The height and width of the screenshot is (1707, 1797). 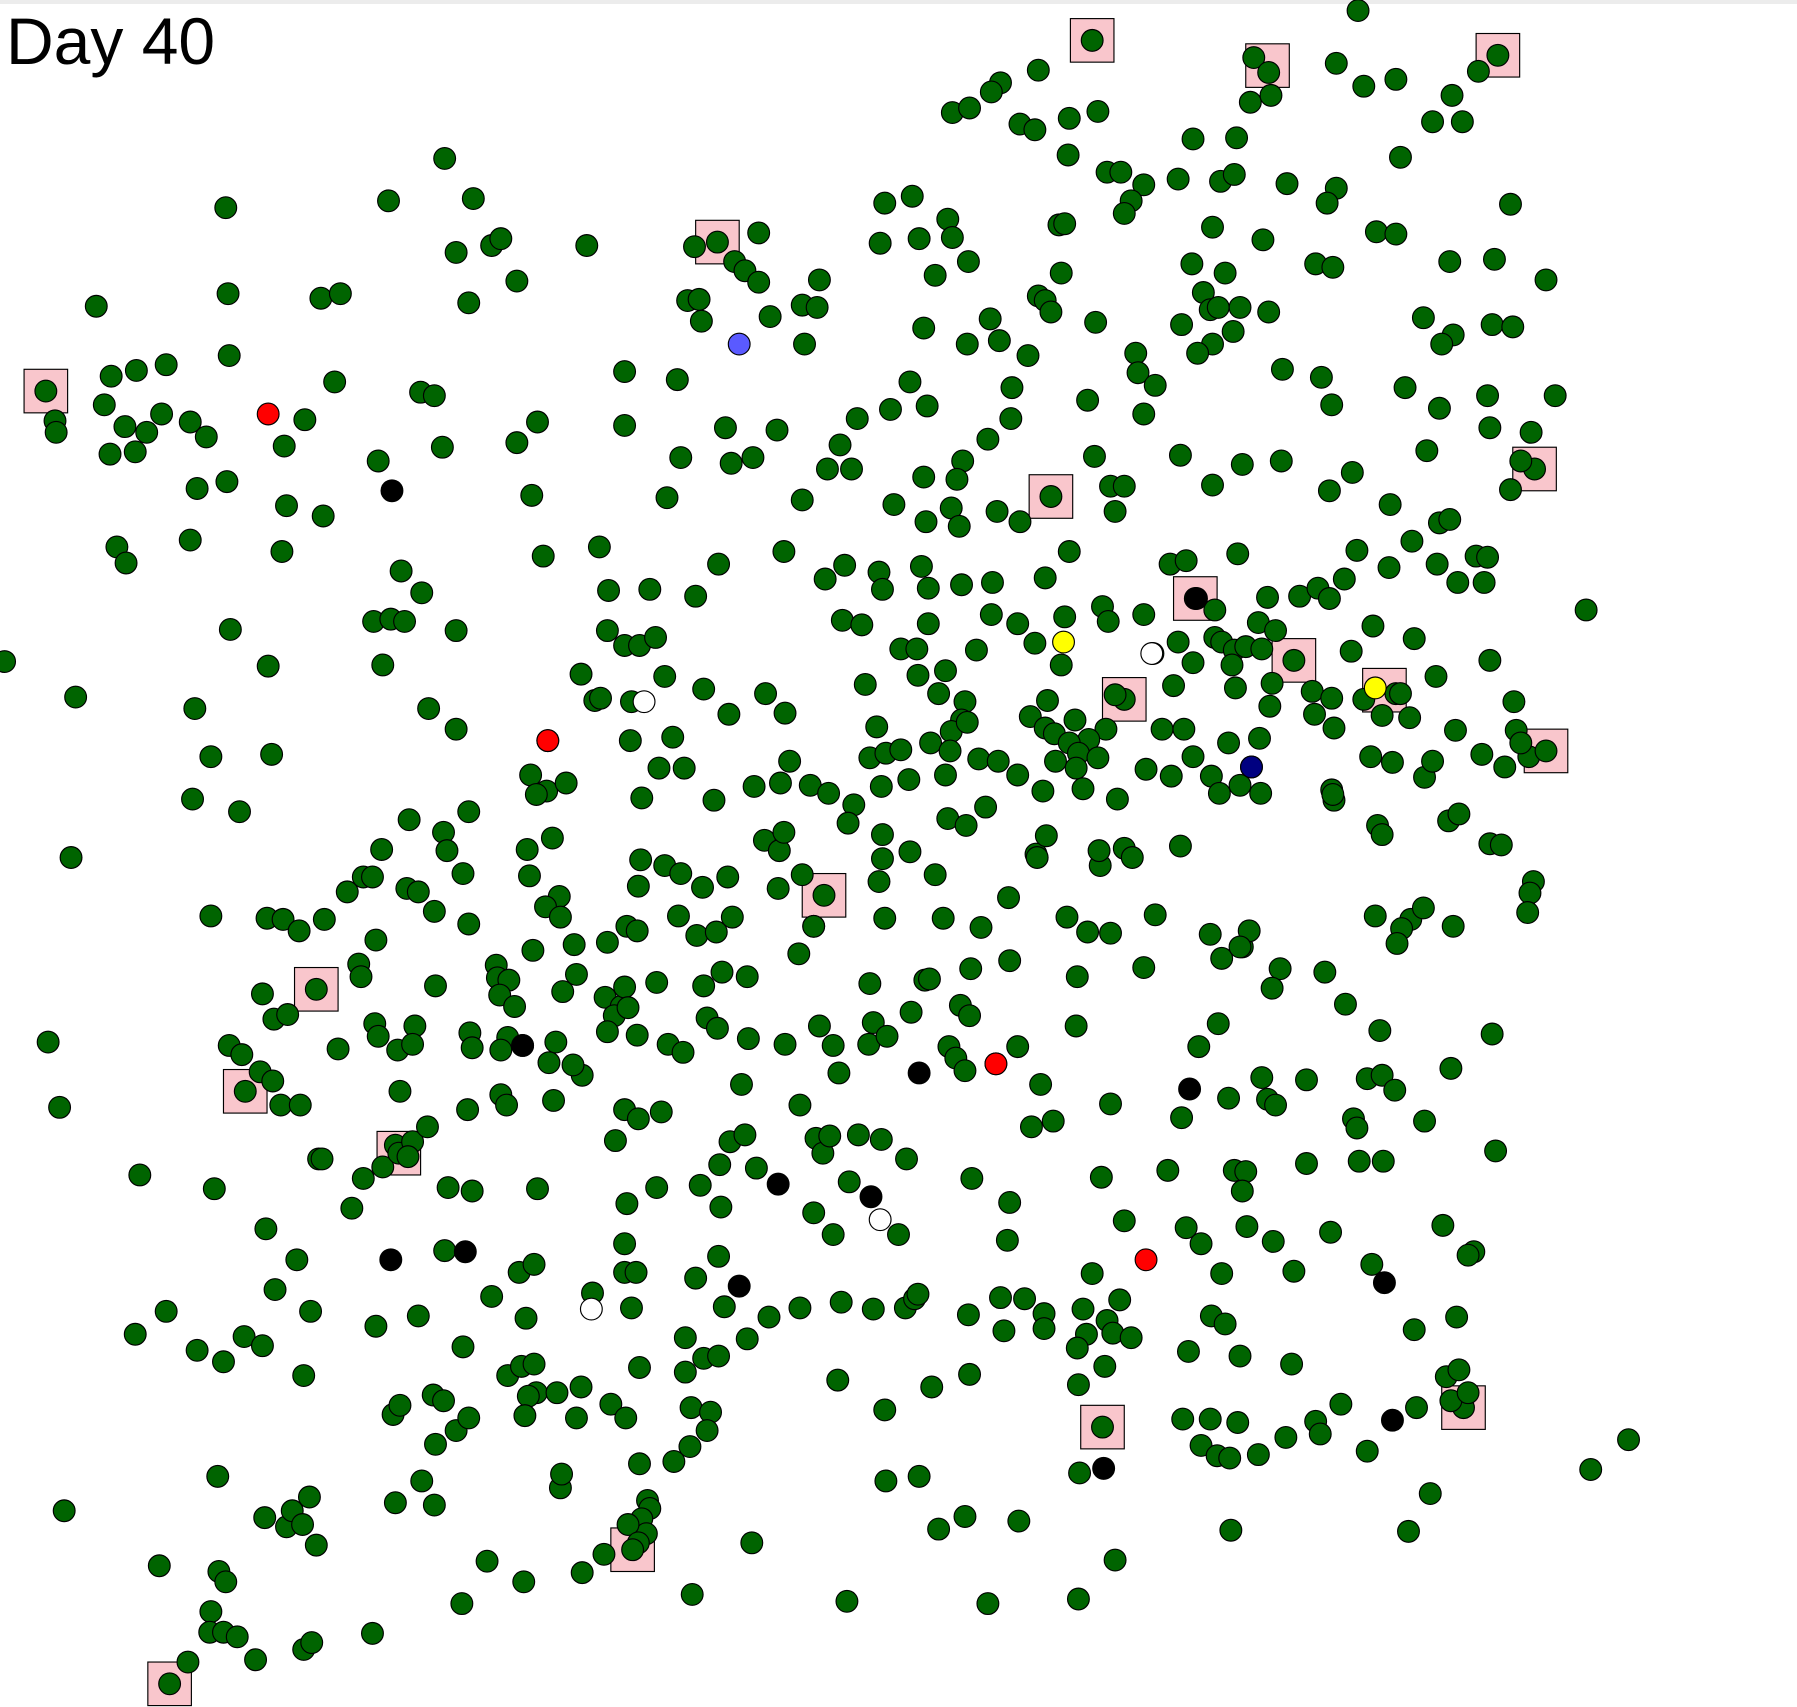 What do you see at coordinates (1102, 1427) in the screenshot?
I see `square-marker` at bounding box center [1102, 1427].